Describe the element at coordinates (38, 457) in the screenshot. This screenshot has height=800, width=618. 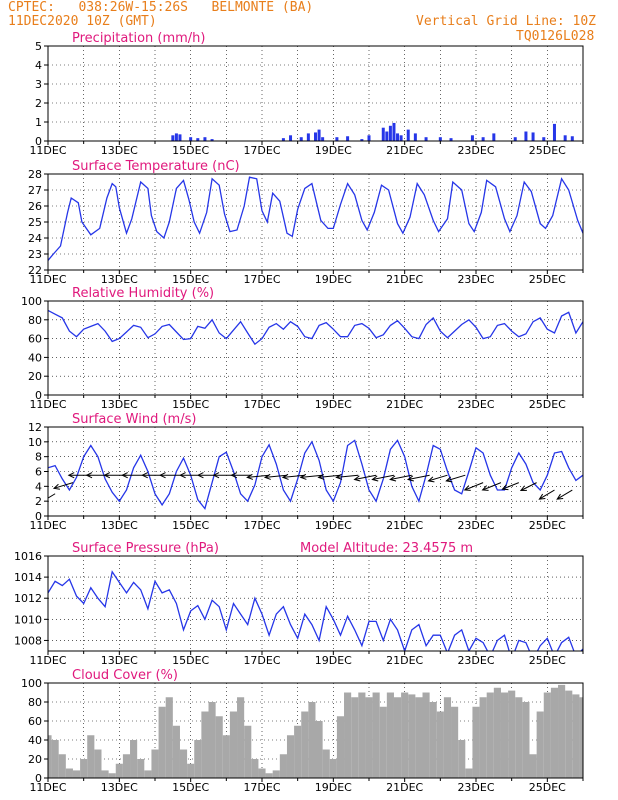
I see `y-tick-label: 8` at that location.